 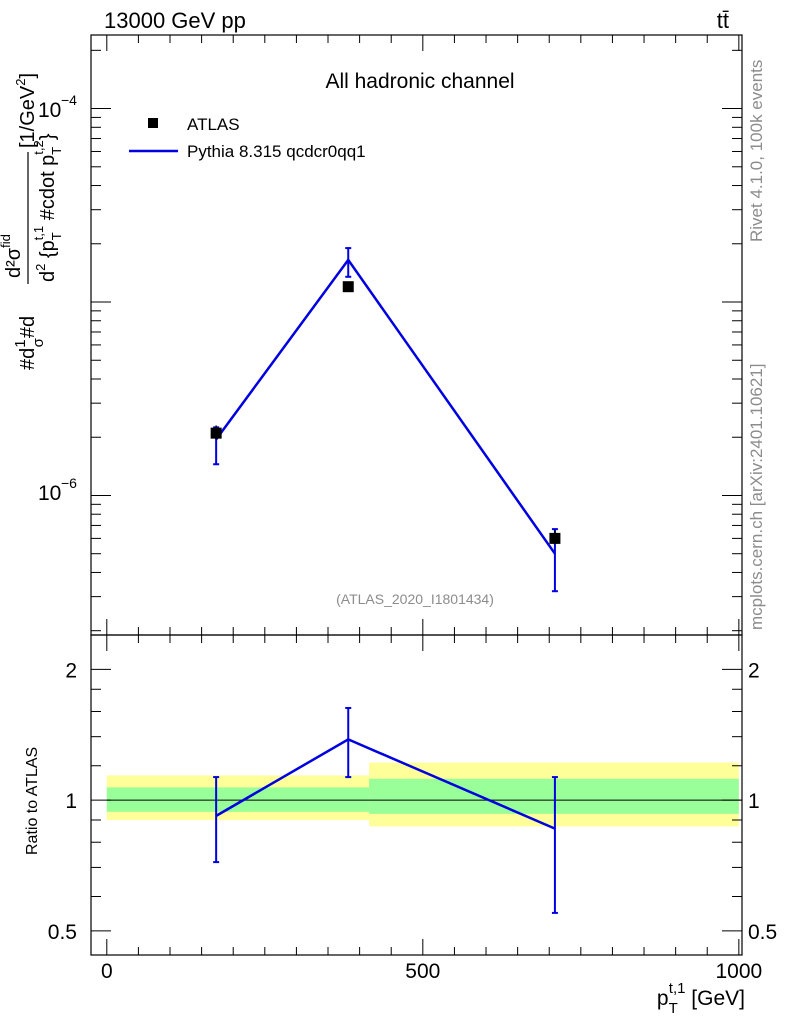 I want to click on legend-atlas-marker, so click(x=153, y=123).